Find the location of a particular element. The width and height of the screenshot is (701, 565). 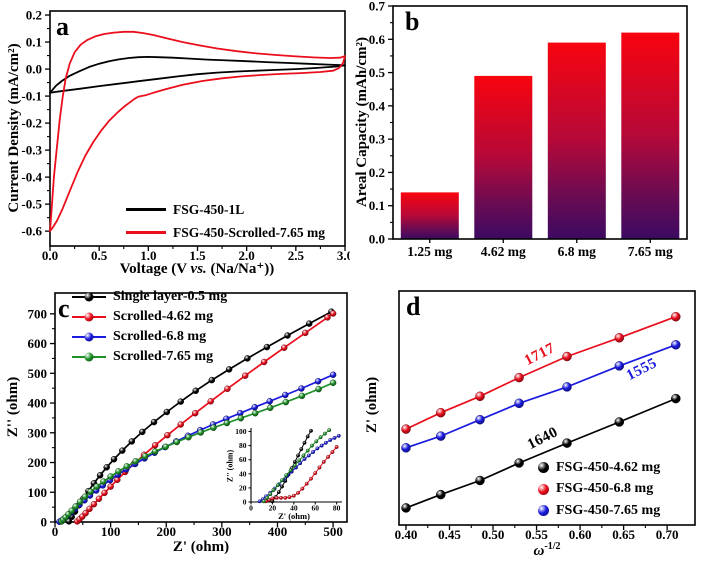

y-tick-label: 0.0 is located at coordinates (377, 239).